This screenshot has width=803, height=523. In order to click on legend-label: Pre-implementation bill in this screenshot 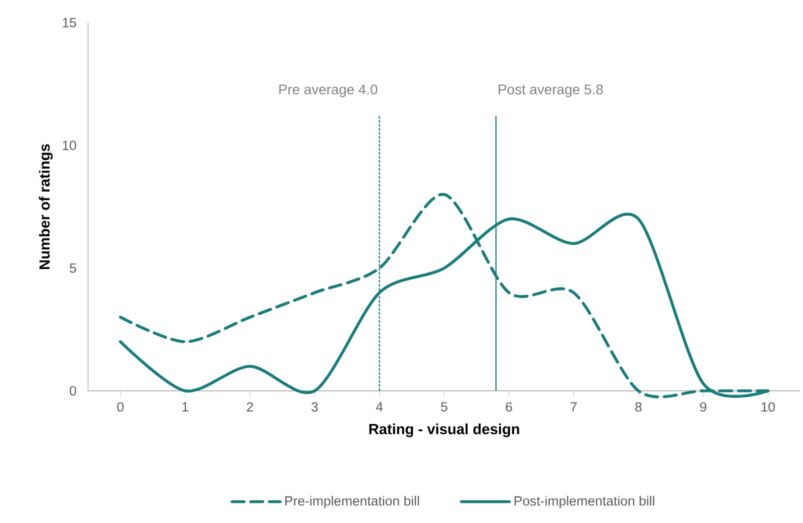, I will do `click(352, 502)`.